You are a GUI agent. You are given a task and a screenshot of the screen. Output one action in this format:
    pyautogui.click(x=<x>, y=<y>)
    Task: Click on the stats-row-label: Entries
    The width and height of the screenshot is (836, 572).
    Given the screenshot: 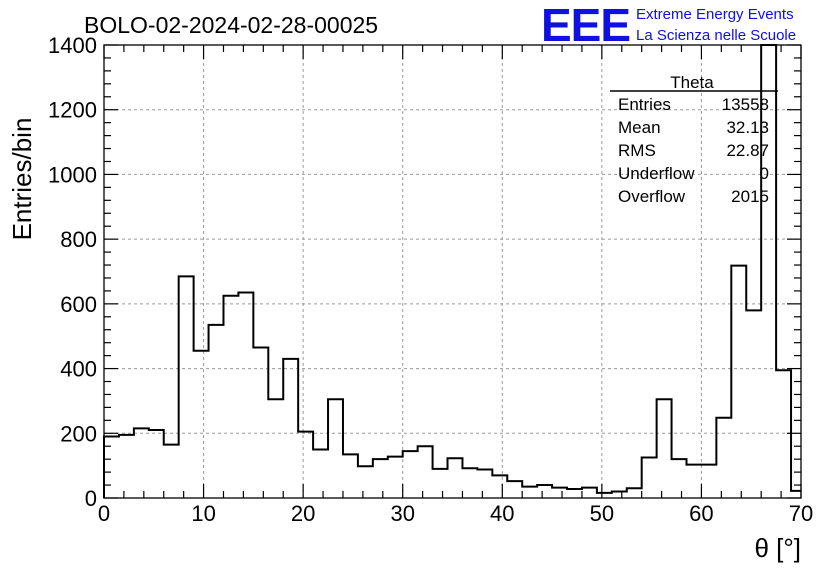 What is the action you would take?
    pyautogui.click(x=644, y=104)
    